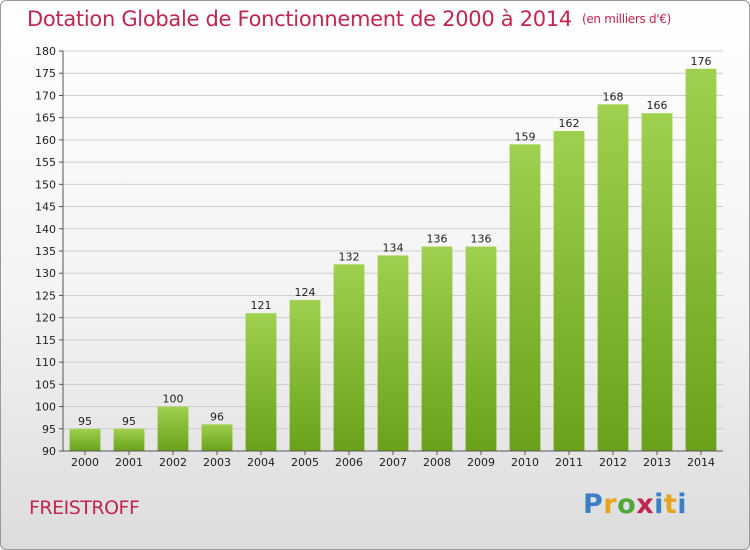 The image size is (750, 550). I want to click on bar-2000, so click(85, 439).